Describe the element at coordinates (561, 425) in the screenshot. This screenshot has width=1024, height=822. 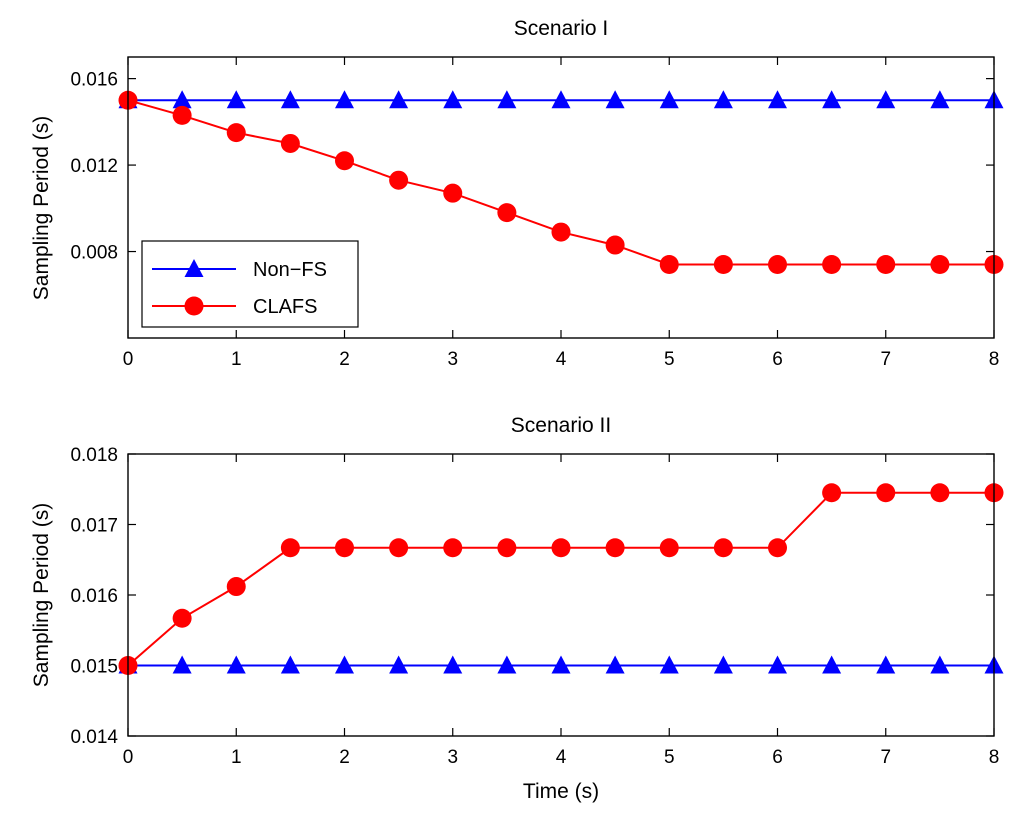
I see `chart-title: Scenario II` at that location.